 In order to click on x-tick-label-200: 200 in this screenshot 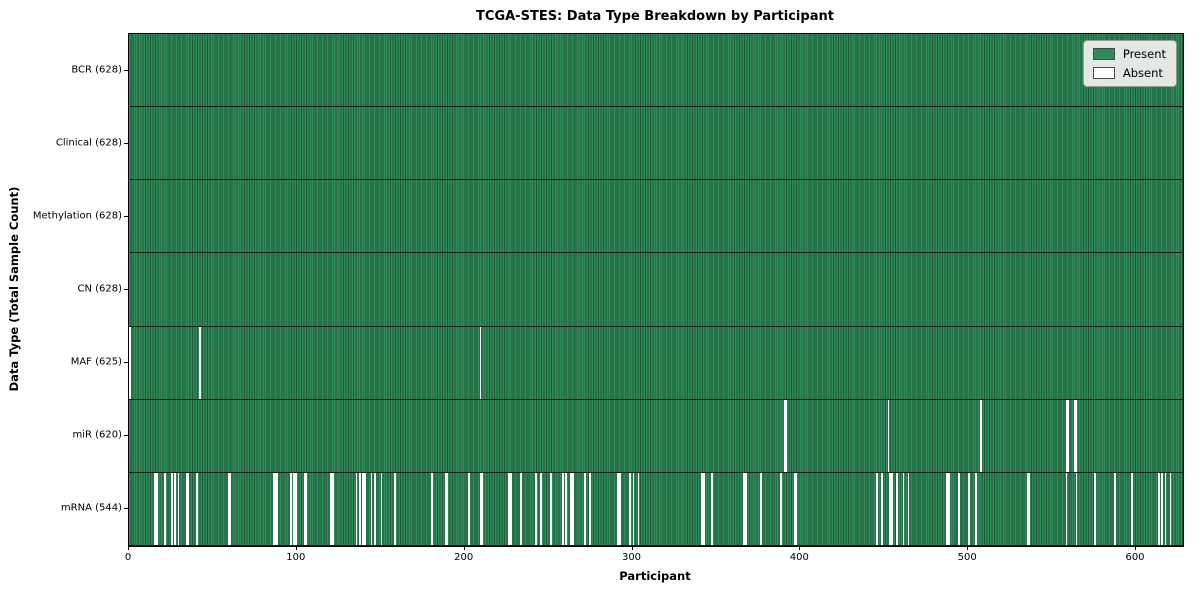, I will do `click(464, 557)`.